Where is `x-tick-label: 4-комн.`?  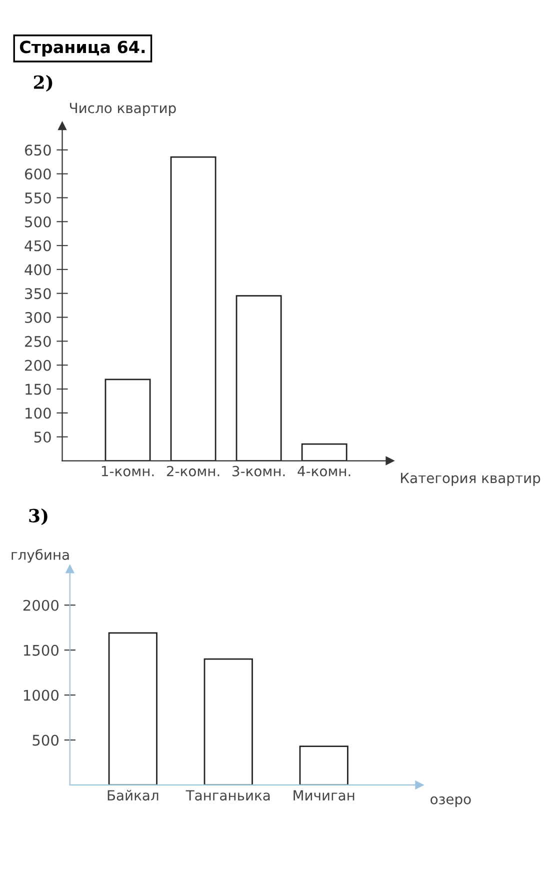 x-tick-label: 4-комн. is located at coordinates (324, 471).